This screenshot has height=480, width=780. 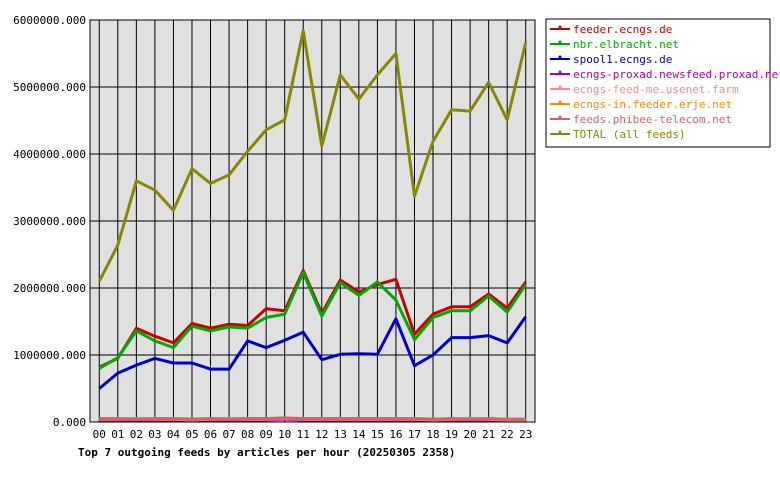 I want to click on legend-label: ecngs-feed-me.usenet.farm, so click(x=656, y=89).